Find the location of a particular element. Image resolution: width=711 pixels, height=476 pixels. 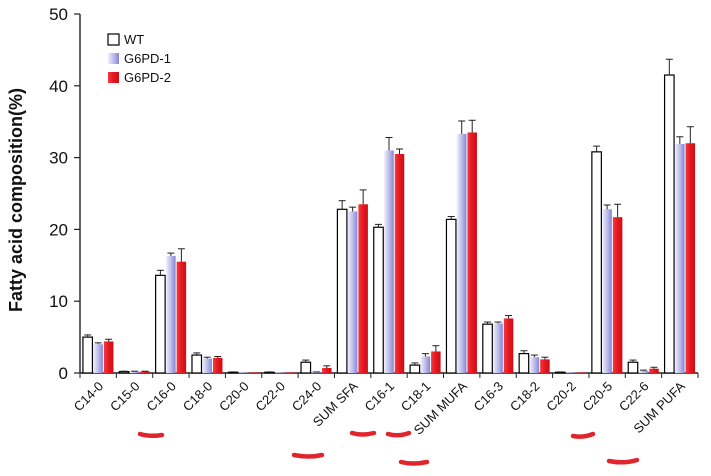

x-tick-label-c22-0: C22-0 is located at coordinates (270, 397).